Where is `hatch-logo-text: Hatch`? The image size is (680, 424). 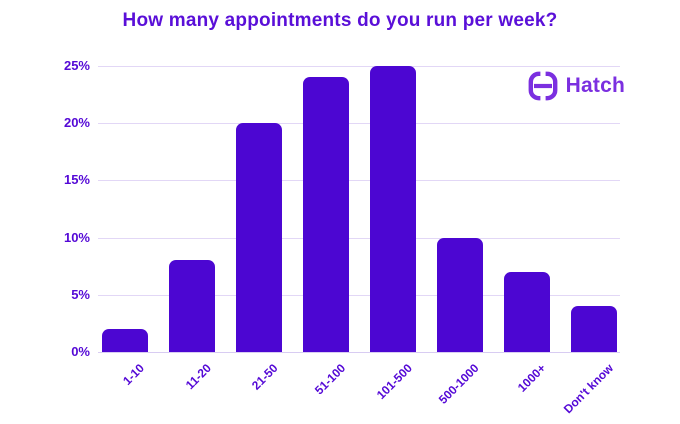 hatch-logo-text: Hatch is located at coordinates (595, 85).